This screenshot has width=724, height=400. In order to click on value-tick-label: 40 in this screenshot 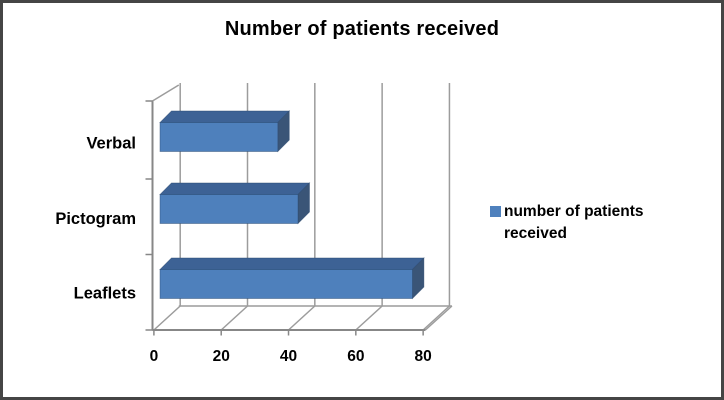, I will do `click(288, 356)`.